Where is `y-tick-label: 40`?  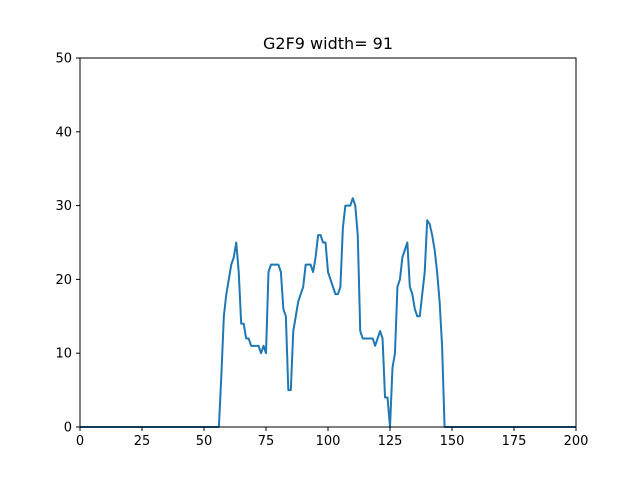 y-tick-label: 40 is located at coordinates (63, 132).